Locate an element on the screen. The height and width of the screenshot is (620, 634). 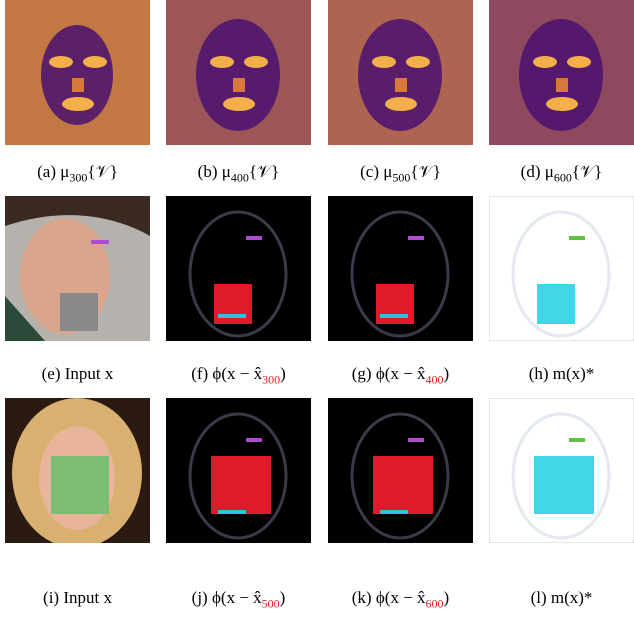
panel: (c) μ500{𝒱} is located at coordinates (400, 92).